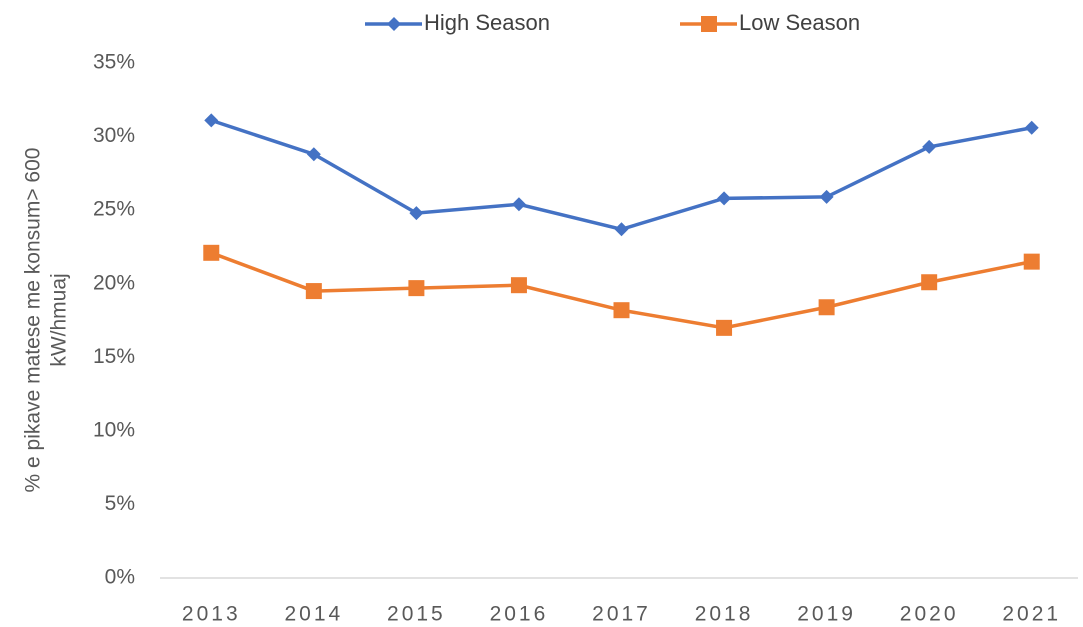 This screenshot has height=627, width=1083. Describe the element at coordinates (799, 22) in the screenshot. I see `legend-label: Low Season` at that location.